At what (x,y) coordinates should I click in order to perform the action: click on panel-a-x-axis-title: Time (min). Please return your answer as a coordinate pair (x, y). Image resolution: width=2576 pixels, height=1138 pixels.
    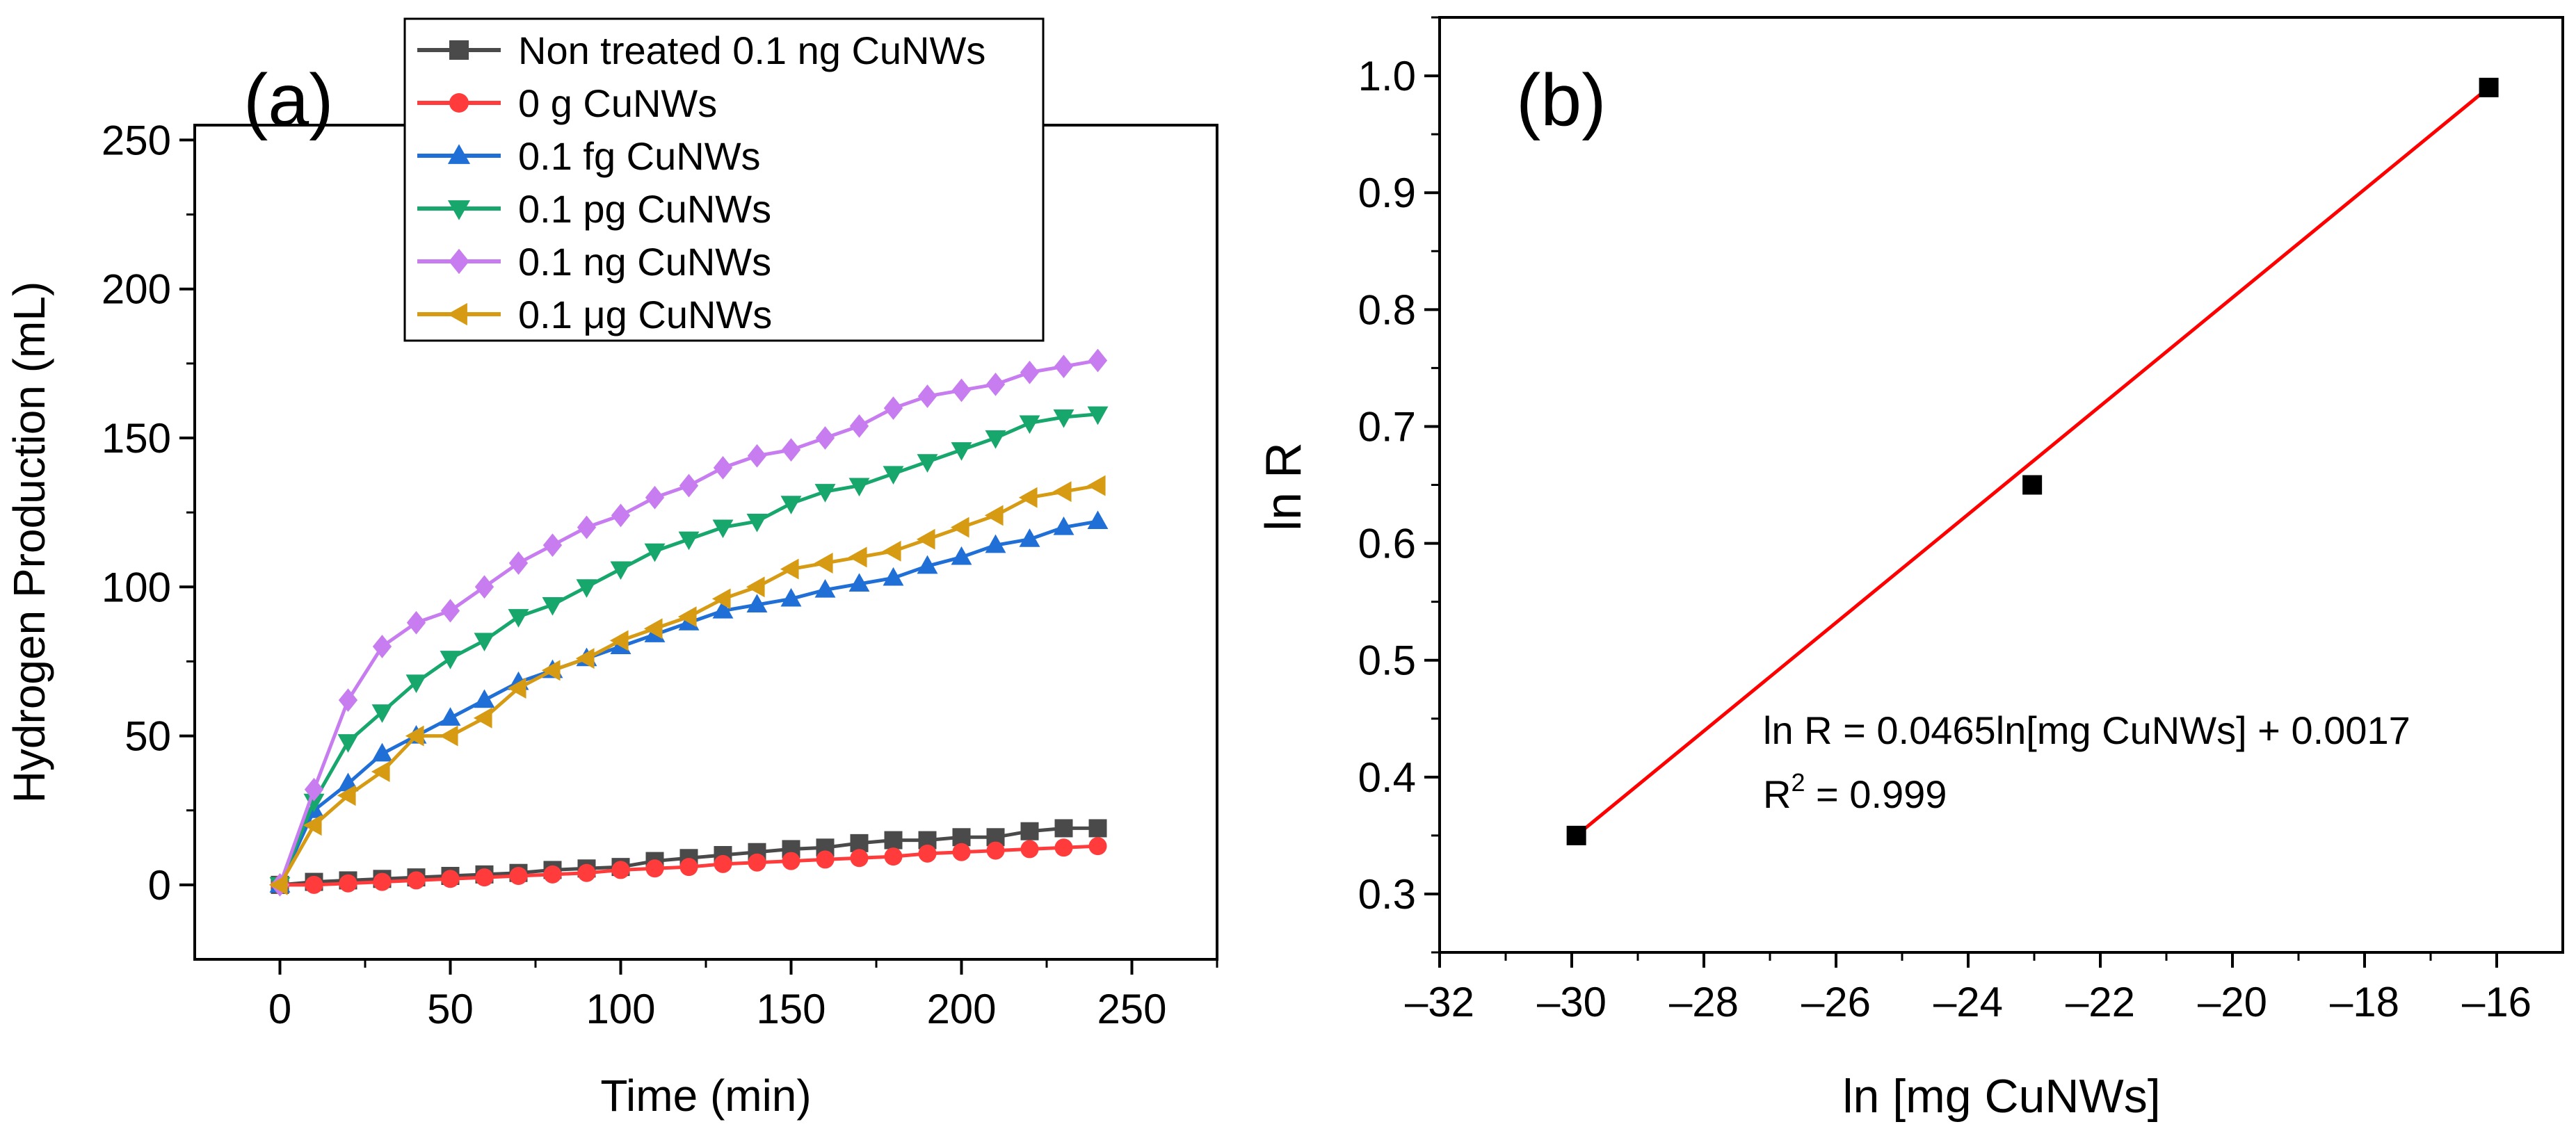
    Looking at the image, I should click on (705, 1096).